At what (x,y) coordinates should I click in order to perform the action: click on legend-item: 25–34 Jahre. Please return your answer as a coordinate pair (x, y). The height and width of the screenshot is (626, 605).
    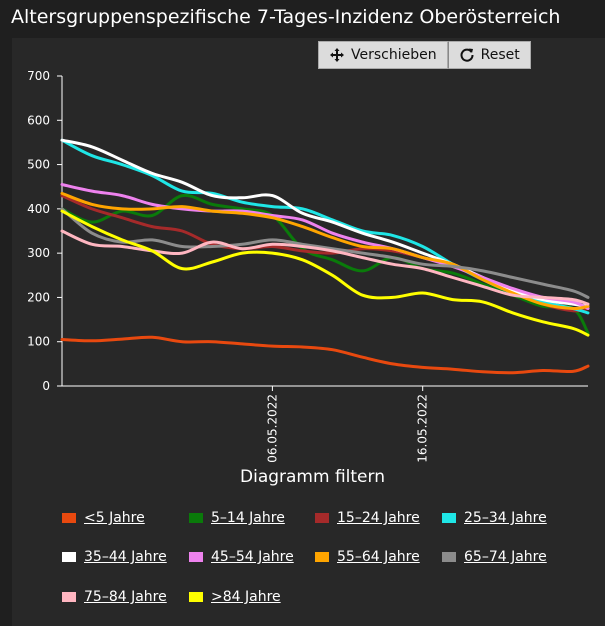
    Looking at the image, I should click on (494, 518).